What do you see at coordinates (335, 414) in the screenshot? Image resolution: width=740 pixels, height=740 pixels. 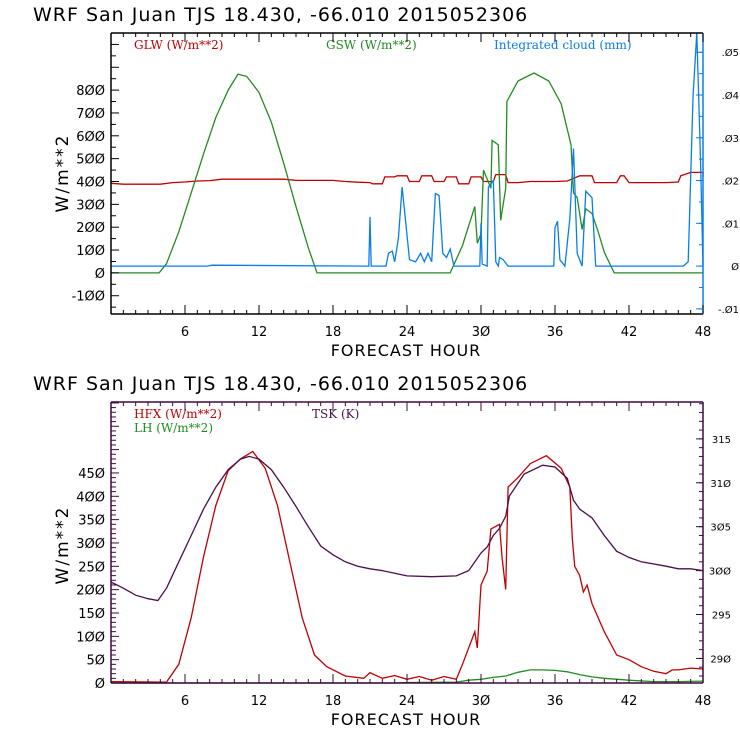 I see `legend-tsk: TSK (K)` at bounding box center [335, 414].